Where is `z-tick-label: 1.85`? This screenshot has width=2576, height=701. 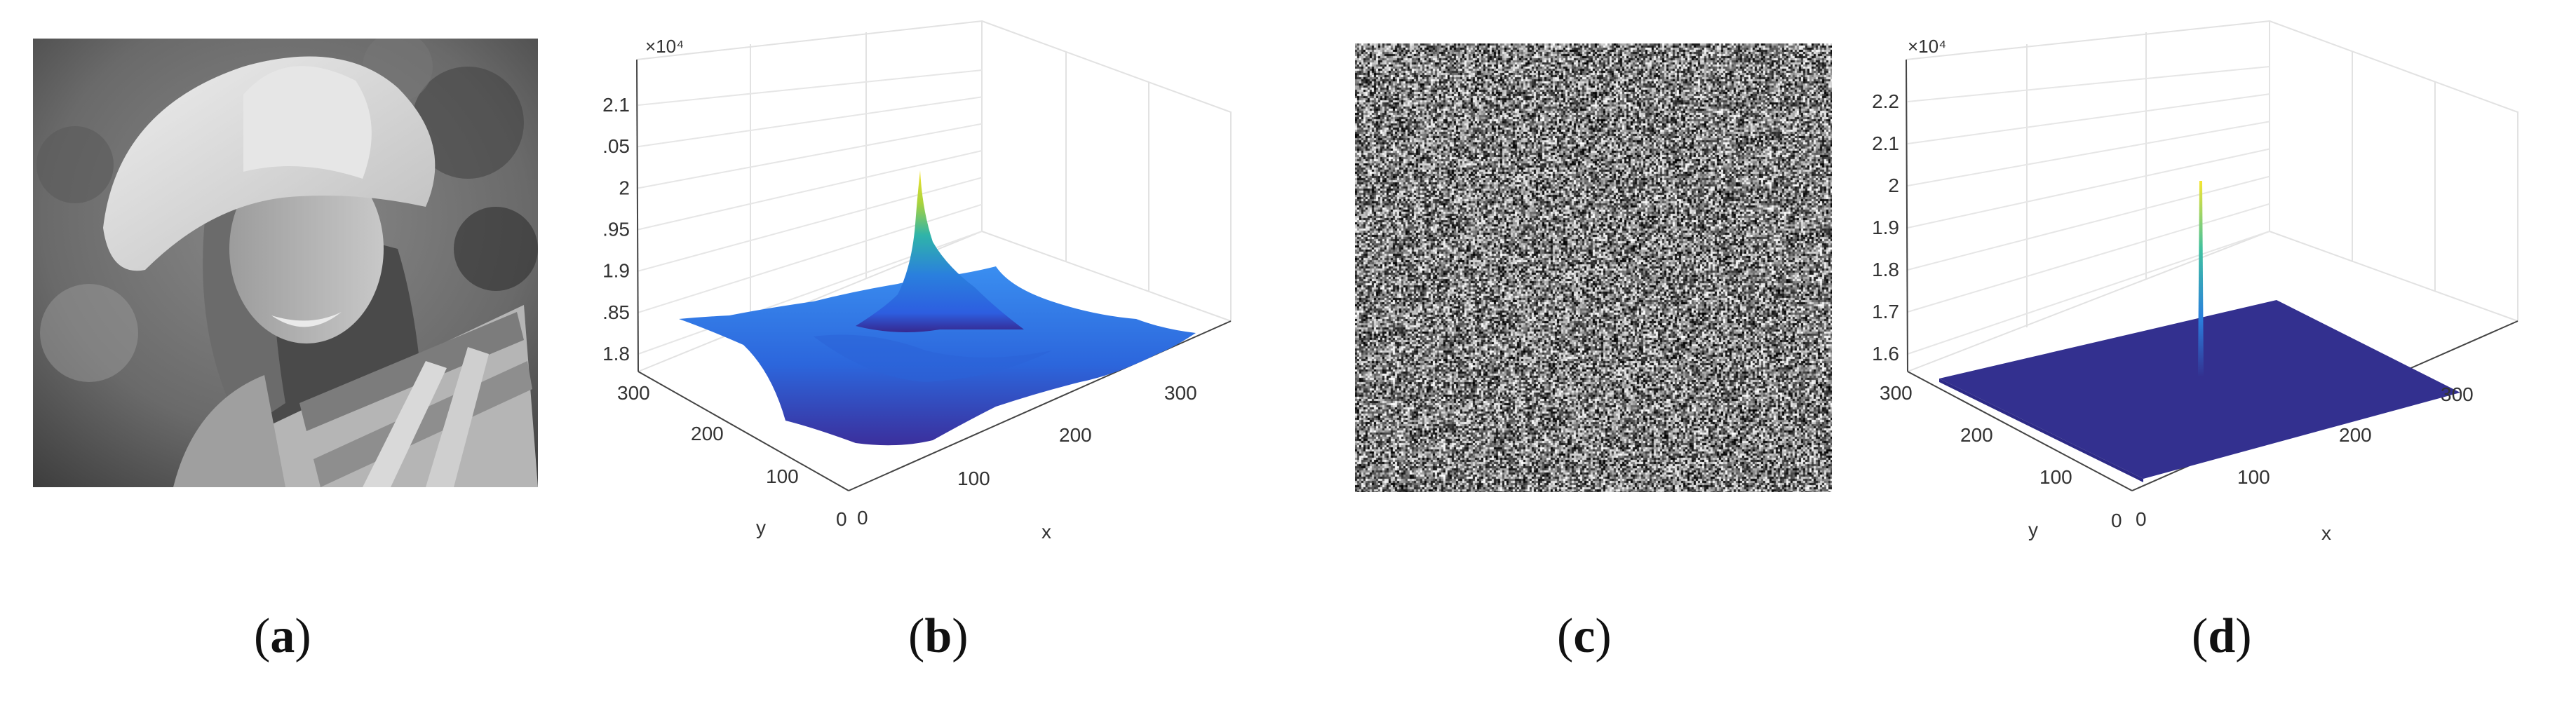
z-tick-label: 1.85 is located at coordinates (616, 312).